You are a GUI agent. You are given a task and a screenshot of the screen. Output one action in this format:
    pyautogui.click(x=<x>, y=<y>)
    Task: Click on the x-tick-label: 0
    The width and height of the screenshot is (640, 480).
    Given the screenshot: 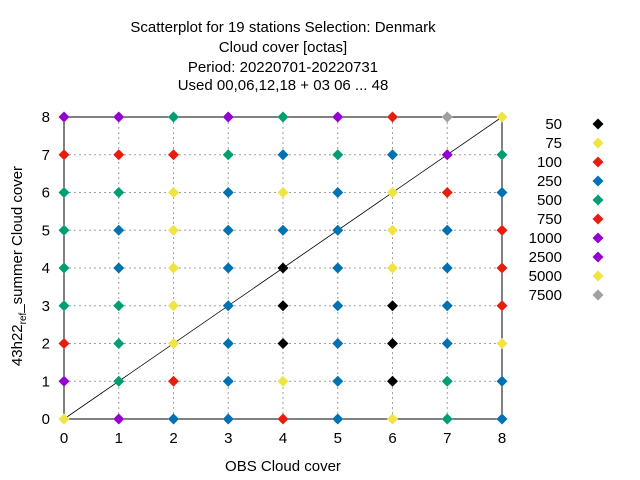 What is the action you would take?
    pyautogui.click(x=64, y=438)
    